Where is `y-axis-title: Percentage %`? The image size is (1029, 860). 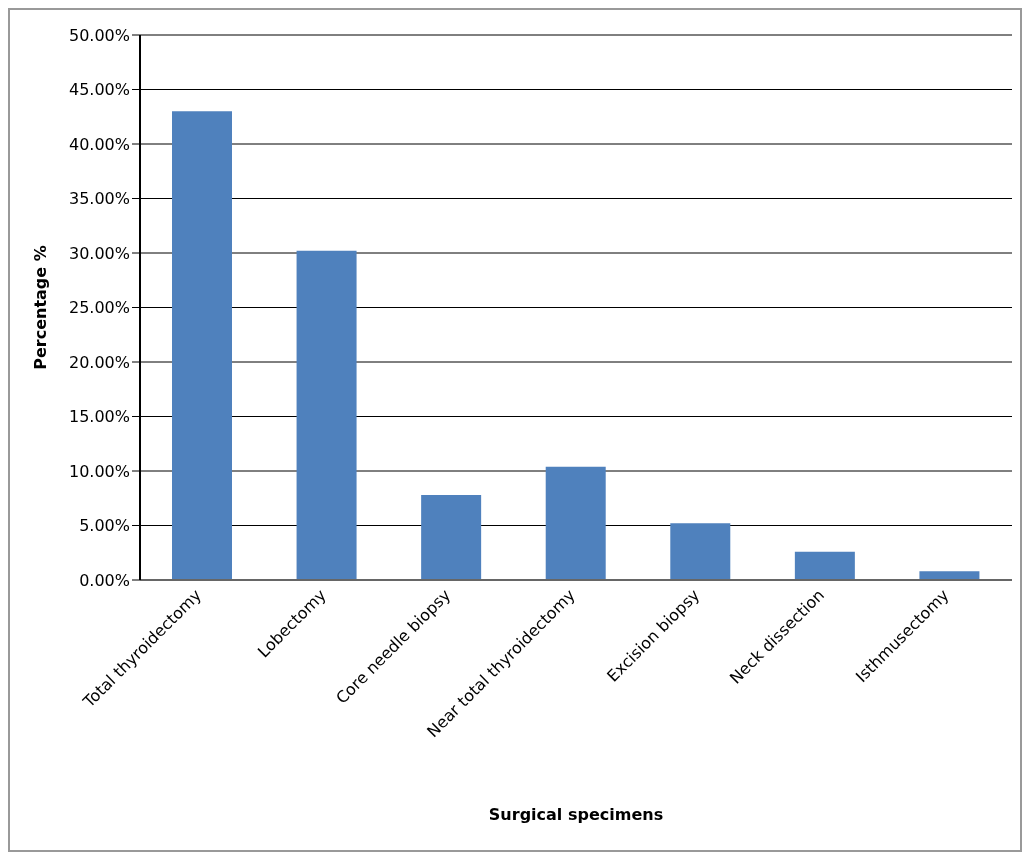
y-axis-title: Percentage % is located at coordinates (40, 307).